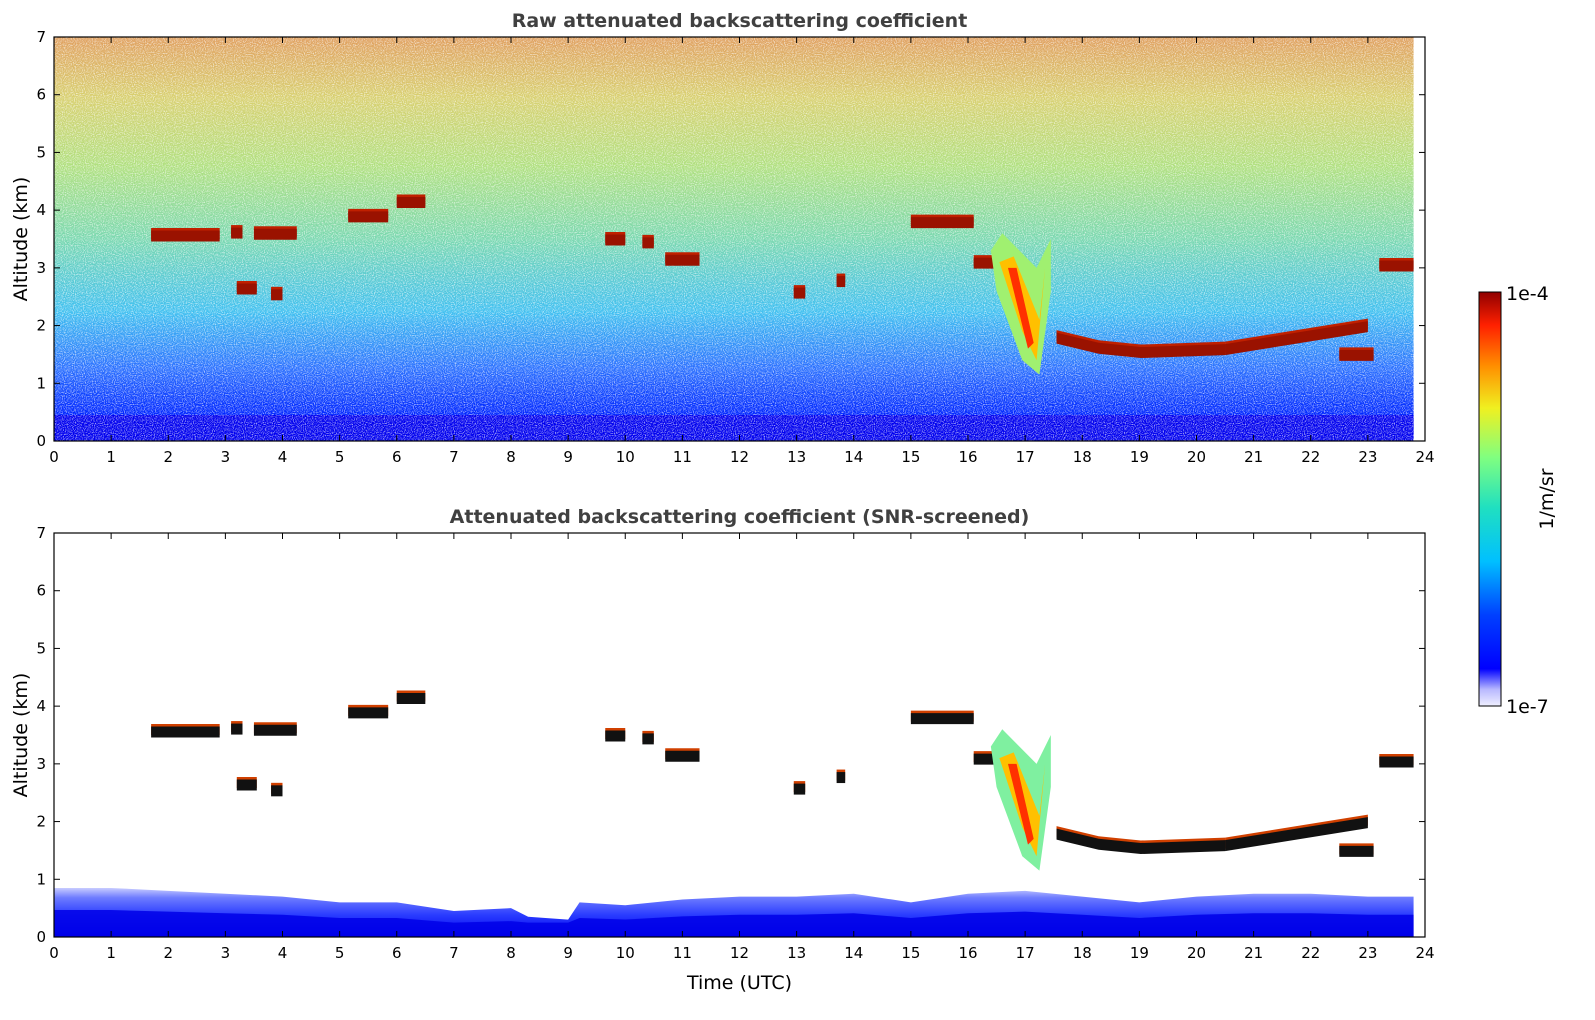 The height and width of the screenshot is (1020, 1595). Describe the element at coordinates (21, 735) in the screenshot. I see `snr-panel-ylabel: Altitude (km)` at that location.